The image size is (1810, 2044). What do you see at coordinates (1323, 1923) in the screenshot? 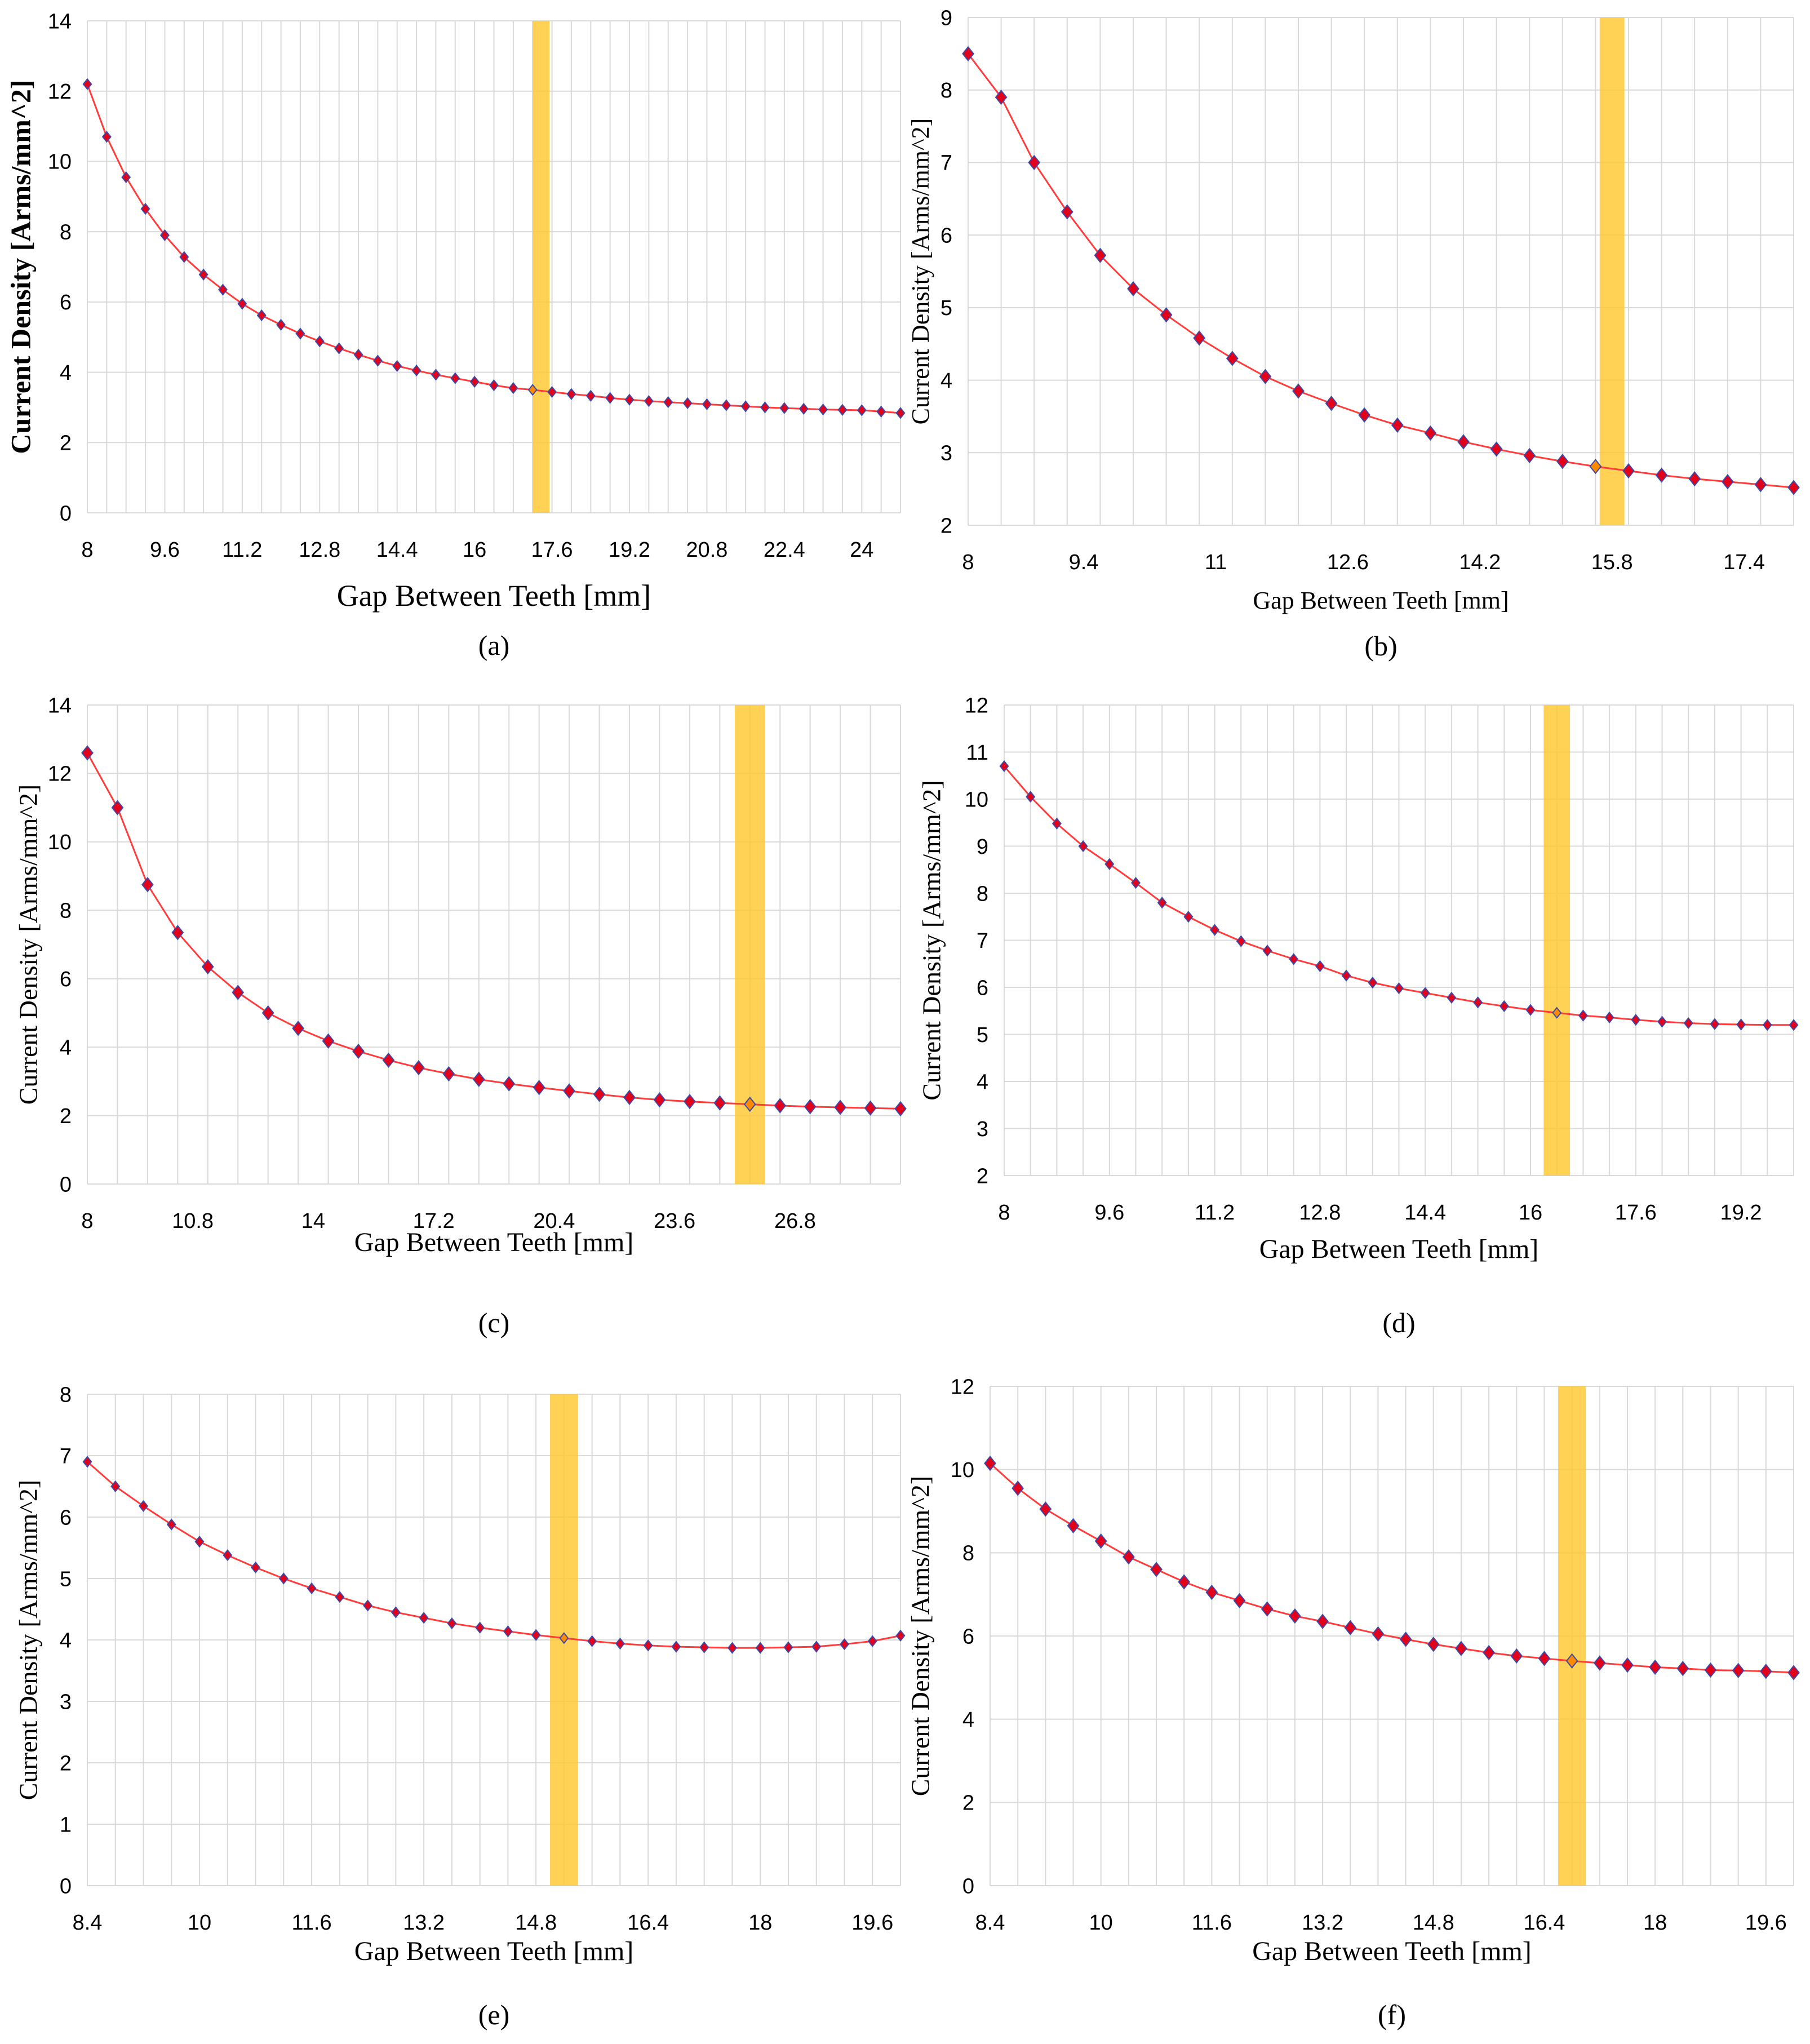
I see `x-tick-label: 13.2` at bounding box center [1323, 1923].